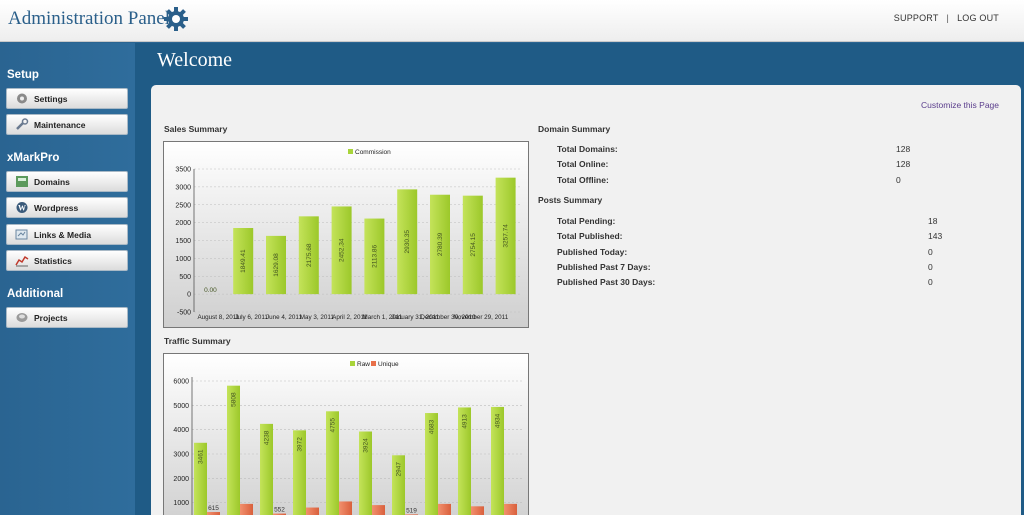  I want to click on sales-value-label: 0.00, so click(210, 290).